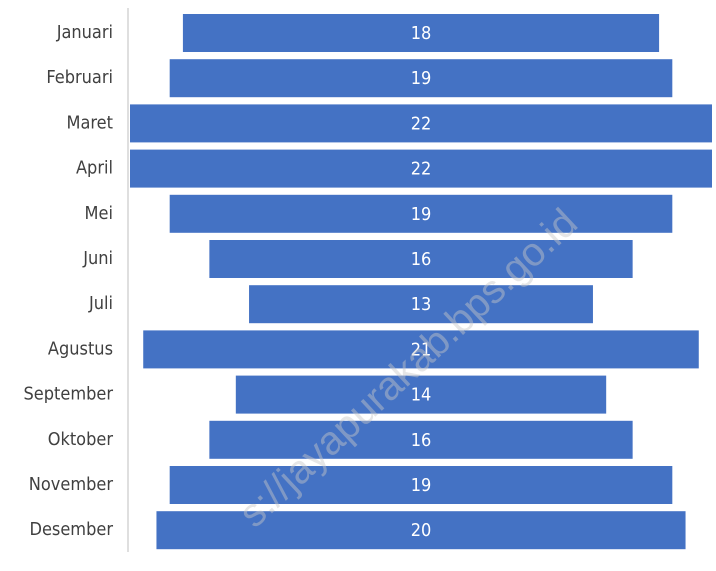  Describe the element at coordinates (99, 213) in the screenshot. I see `category-label: Mei` at that location.